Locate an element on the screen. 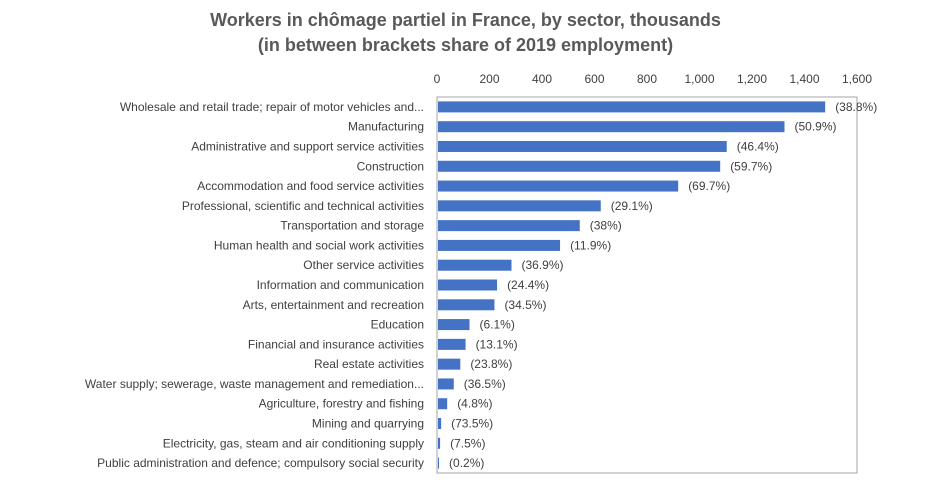  data-label: (6.1%) is located at coordinates (497, 325).